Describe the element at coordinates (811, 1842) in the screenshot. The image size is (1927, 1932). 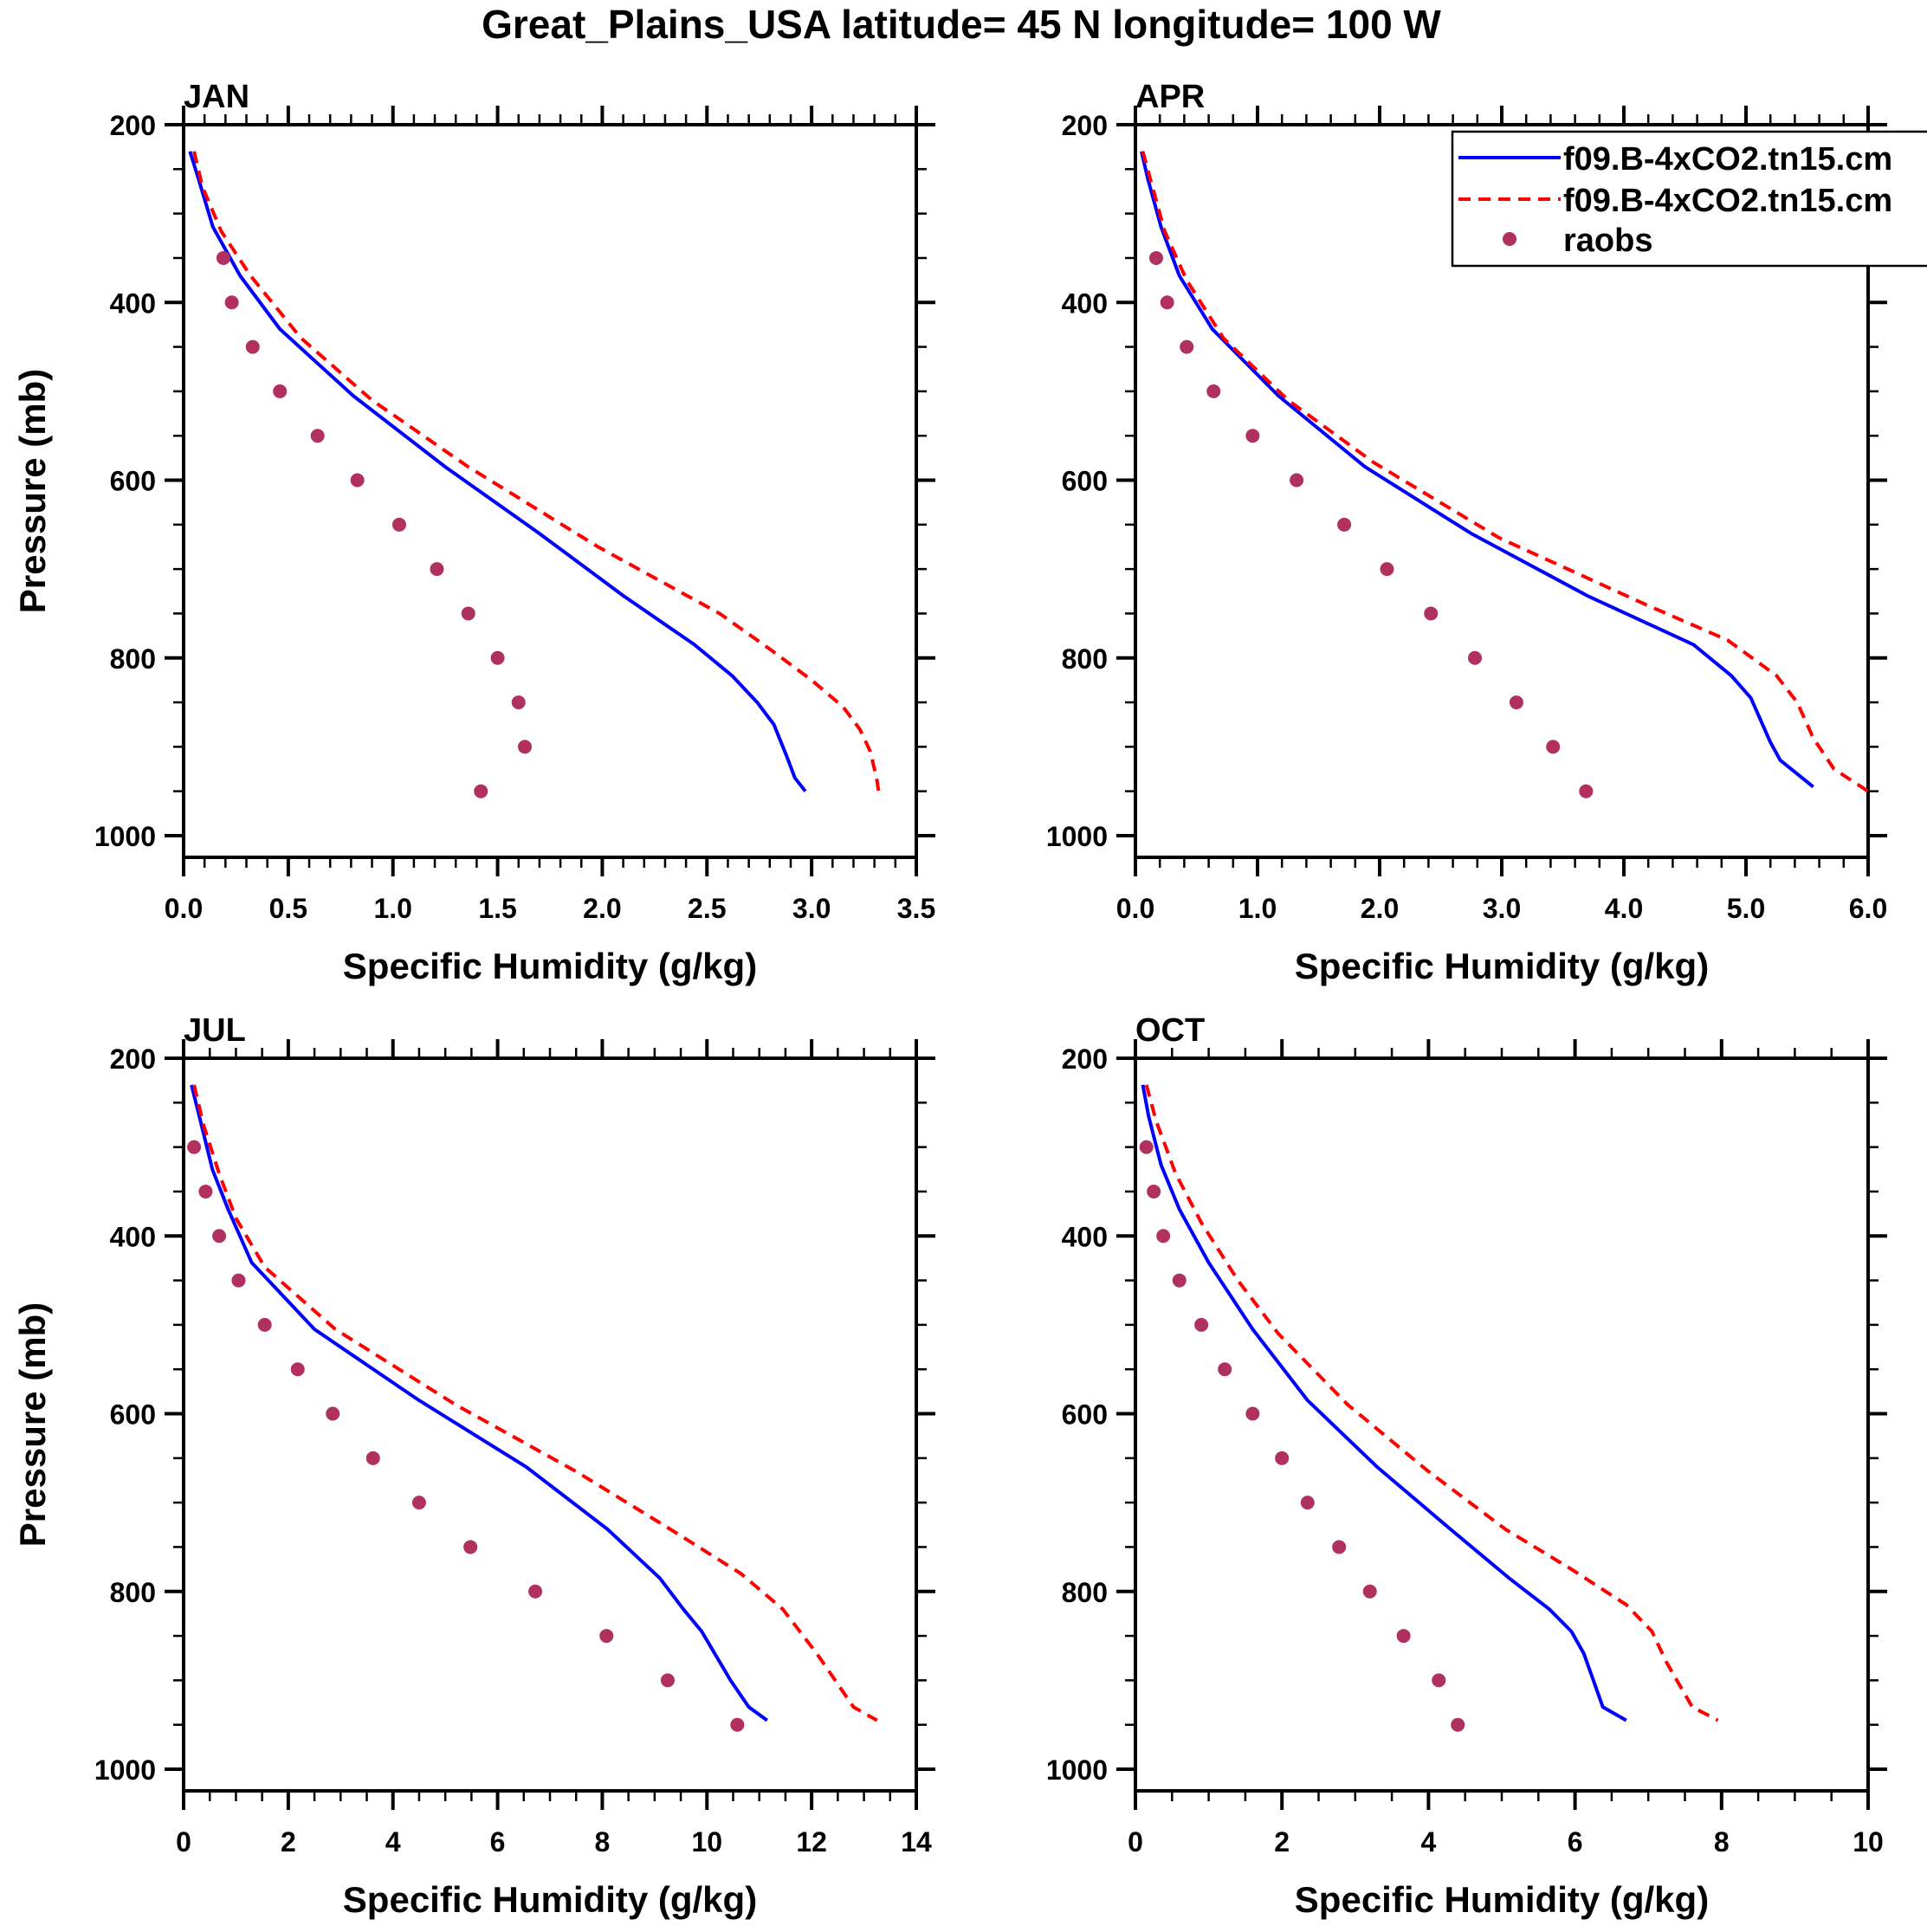
I see `x-tick-label: 12` at that location.